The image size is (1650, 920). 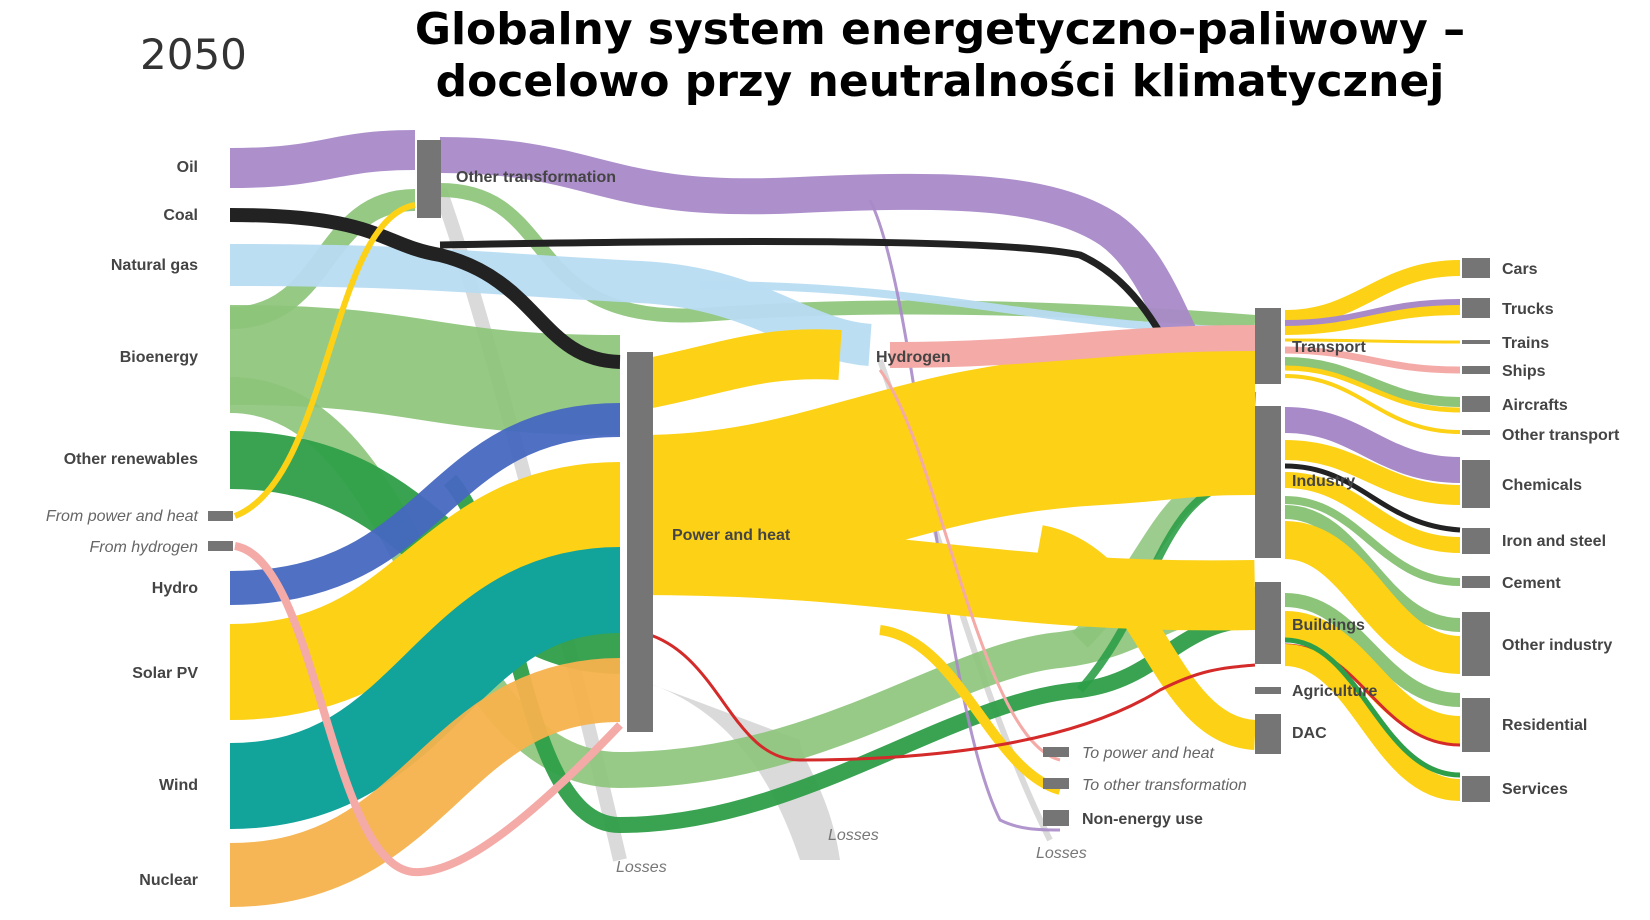 I want to click on flow-industry-to-cement, so click(x=1372, y=541).